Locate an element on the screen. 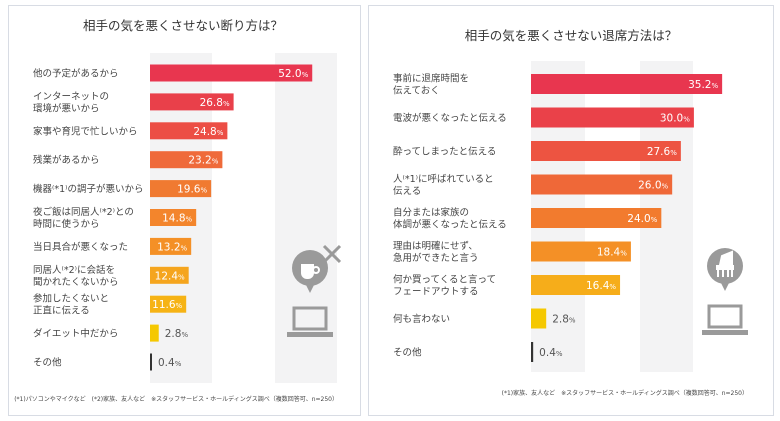  category-label: 夜ご飯は同居人⁽*2⁾との時間に使うから is located at coordinates (83, 218).